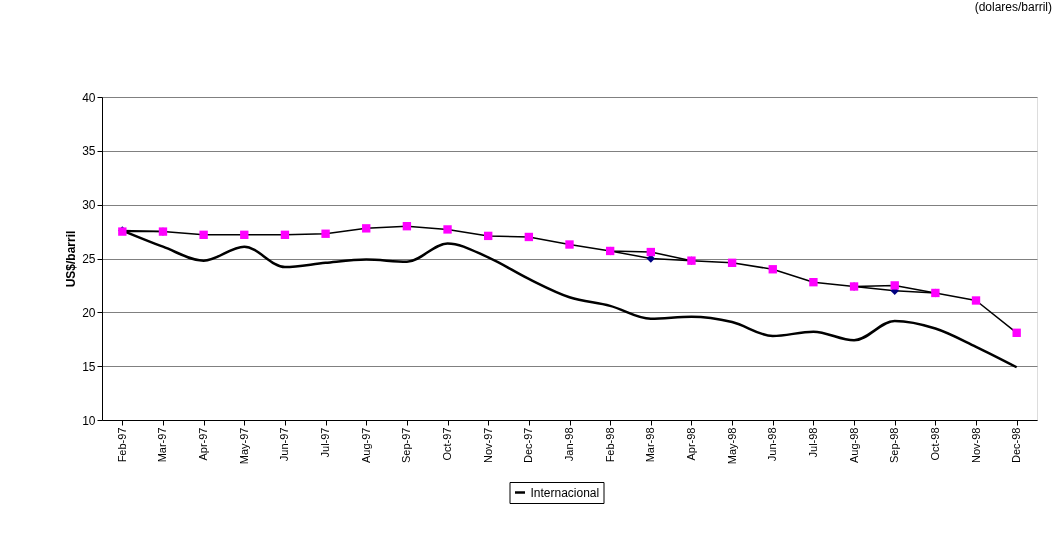 This screenshot has width=1059, height=548. I want to click on x-tick-label: Oct-97, so click(447, 444).